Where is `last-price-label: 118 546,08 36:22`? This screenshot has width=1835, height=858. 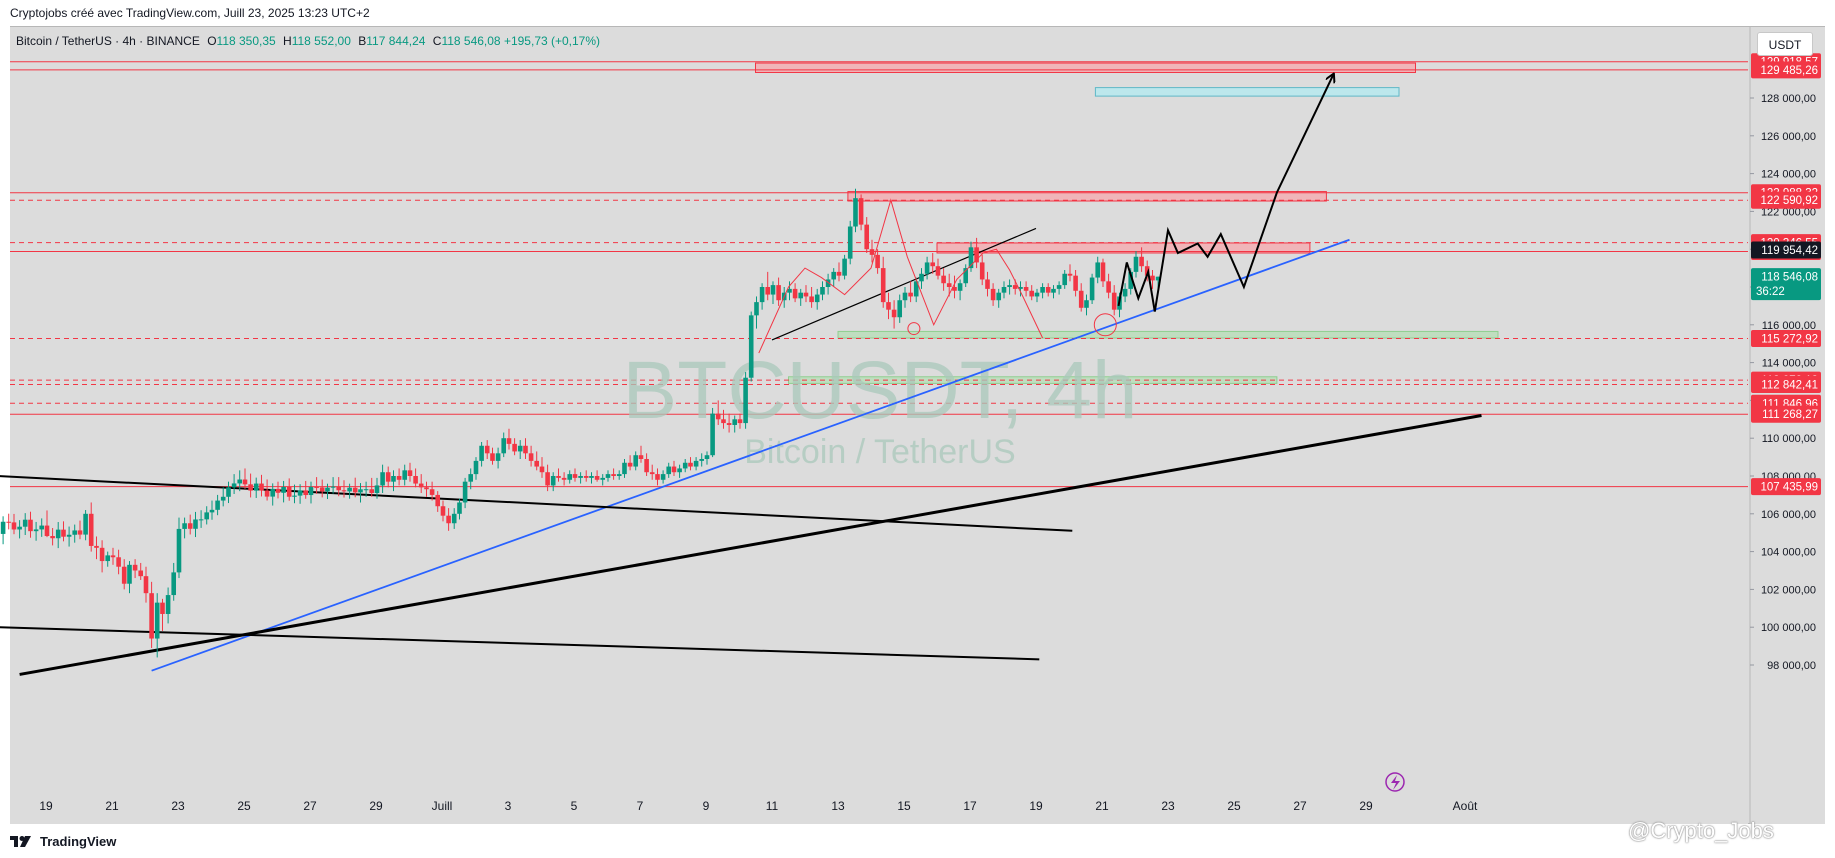
last-price-label: 118 546,08 36:22 is located at coordinates (1786, 284).